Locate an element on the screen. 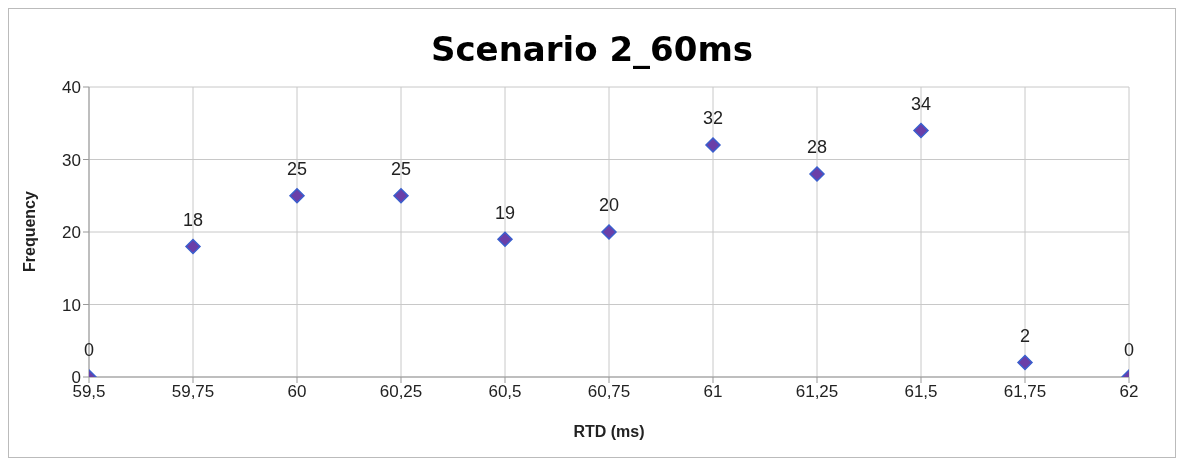 Image resolution: width=1184 pixels, height=466 pixels. data-label: 18 is located at coordinates (193, 219).